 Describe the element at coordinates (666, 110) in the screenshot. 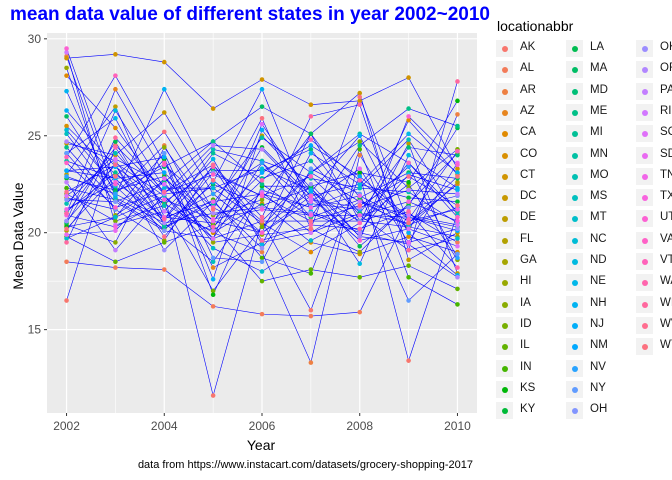

I see `legend-label-RI: RI` at that location.